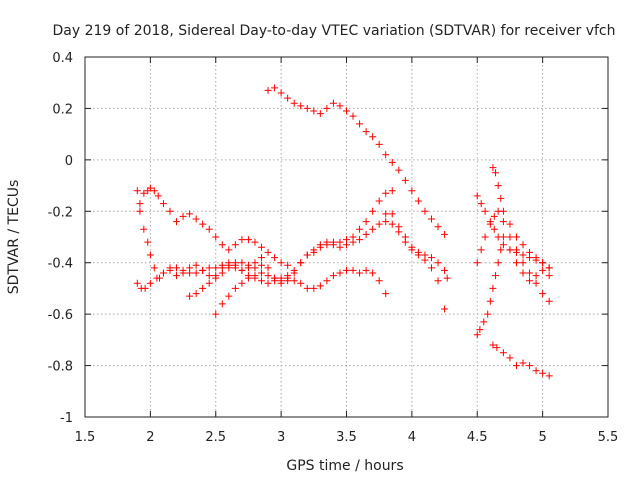 This screenshot has width=640, height=480. What do you see at coordinates (69, 161) in the screenshot?
I see `y-tick-label: 0` at bounding box center [69, 161].